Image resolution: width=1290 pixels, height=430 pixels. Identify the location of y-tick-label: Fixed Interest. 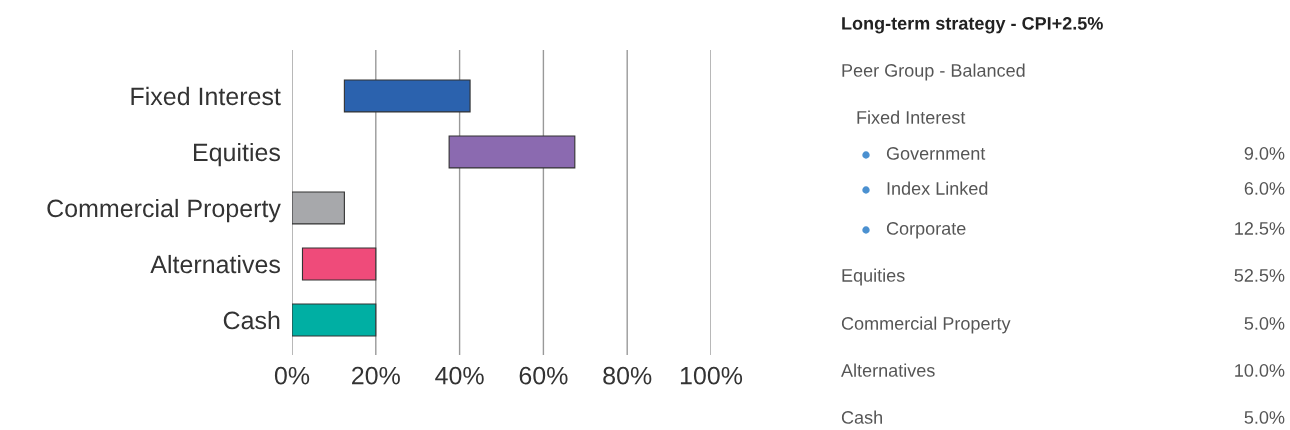
(206, 96).